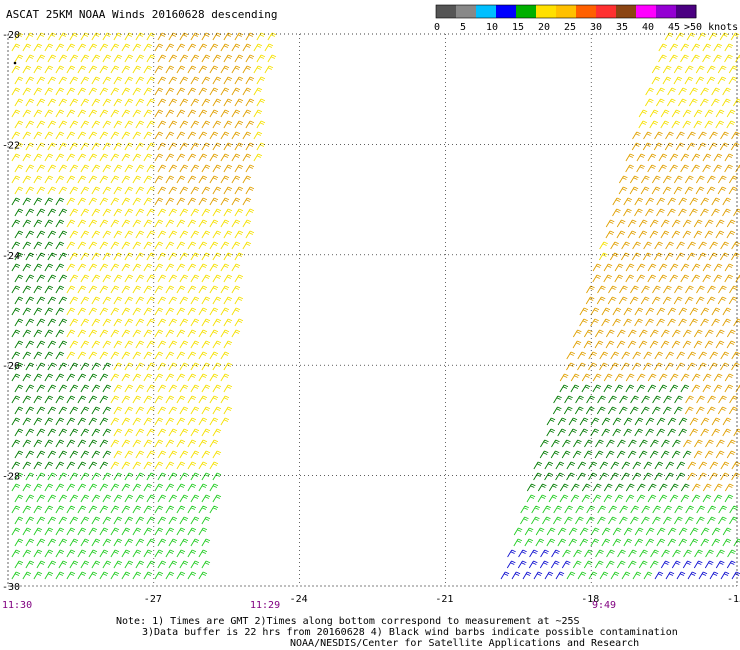 This screenshot has width=740, height=650. I want to click on legend-tick-label: 20, so click(544, 27).